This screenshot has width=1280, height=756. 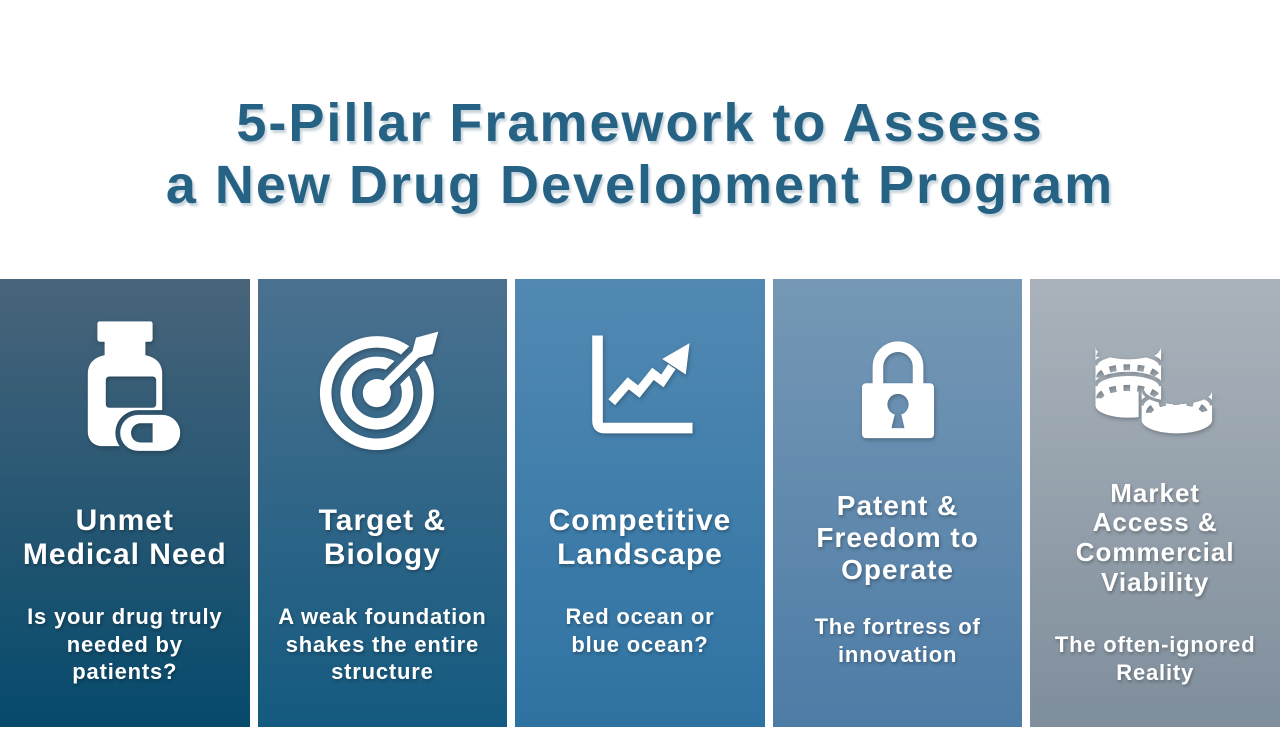 What do you see at coordinates (640, 537) in the screenshot?
I see `pillar-heading: Competitive Landscape` at bounding box center [640, 537].